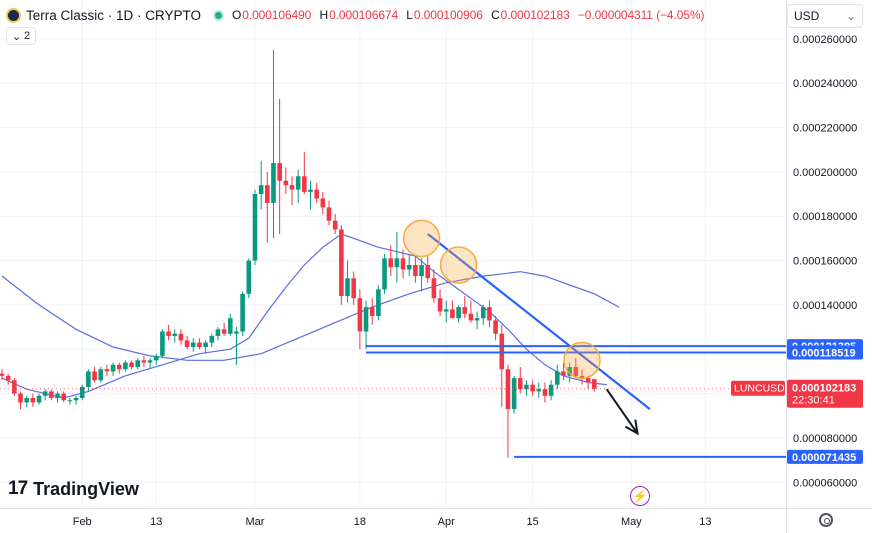 This screenshot has width=872, height=533. What do you see at coordinates (21, 36) in the screenshot?
I see `indicators-toggle-button: ⌄ 2` at bounding box center [21, 36].